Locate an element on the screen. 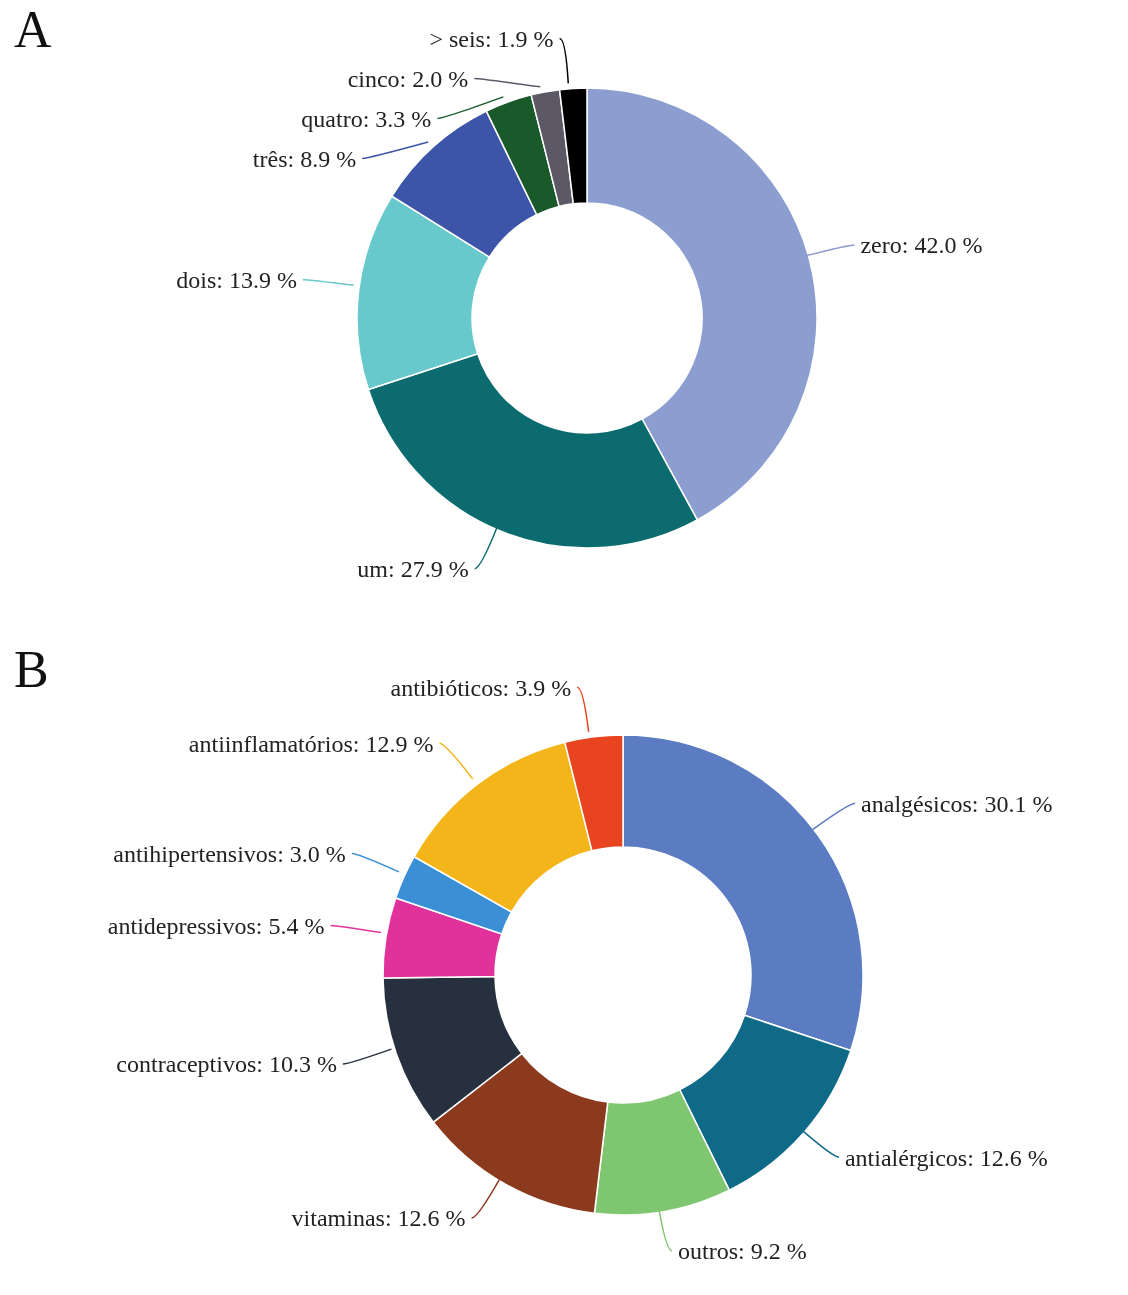 The width and height of the screenshot is (1128, 1295). slice-label: antialérgicos: 12.6 % is located at coordinates (946, 1157).